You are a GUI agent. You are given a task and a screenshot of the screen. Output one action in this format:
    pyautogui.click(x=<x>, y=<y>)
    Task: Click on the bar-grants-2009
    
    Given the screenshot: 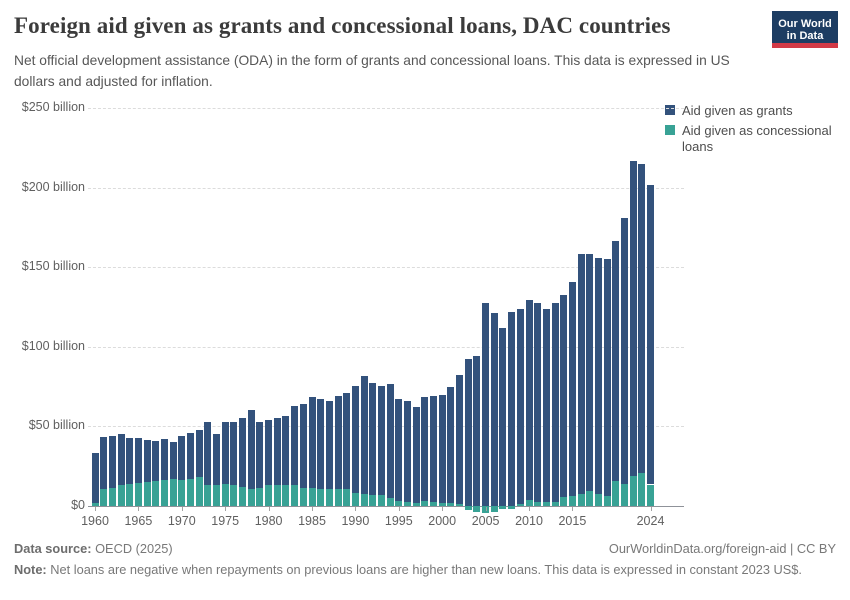 What is the action you would take?
    pyautogui.click(x=520, y=406)
    